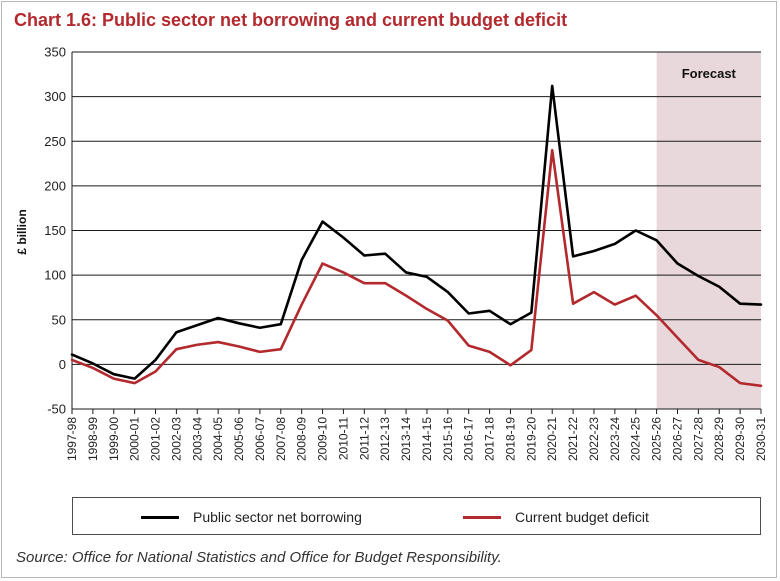 The height and width of the screenshot is (581, 780). I want to click on x-tick-label: 2002-03, so click(176, 439).